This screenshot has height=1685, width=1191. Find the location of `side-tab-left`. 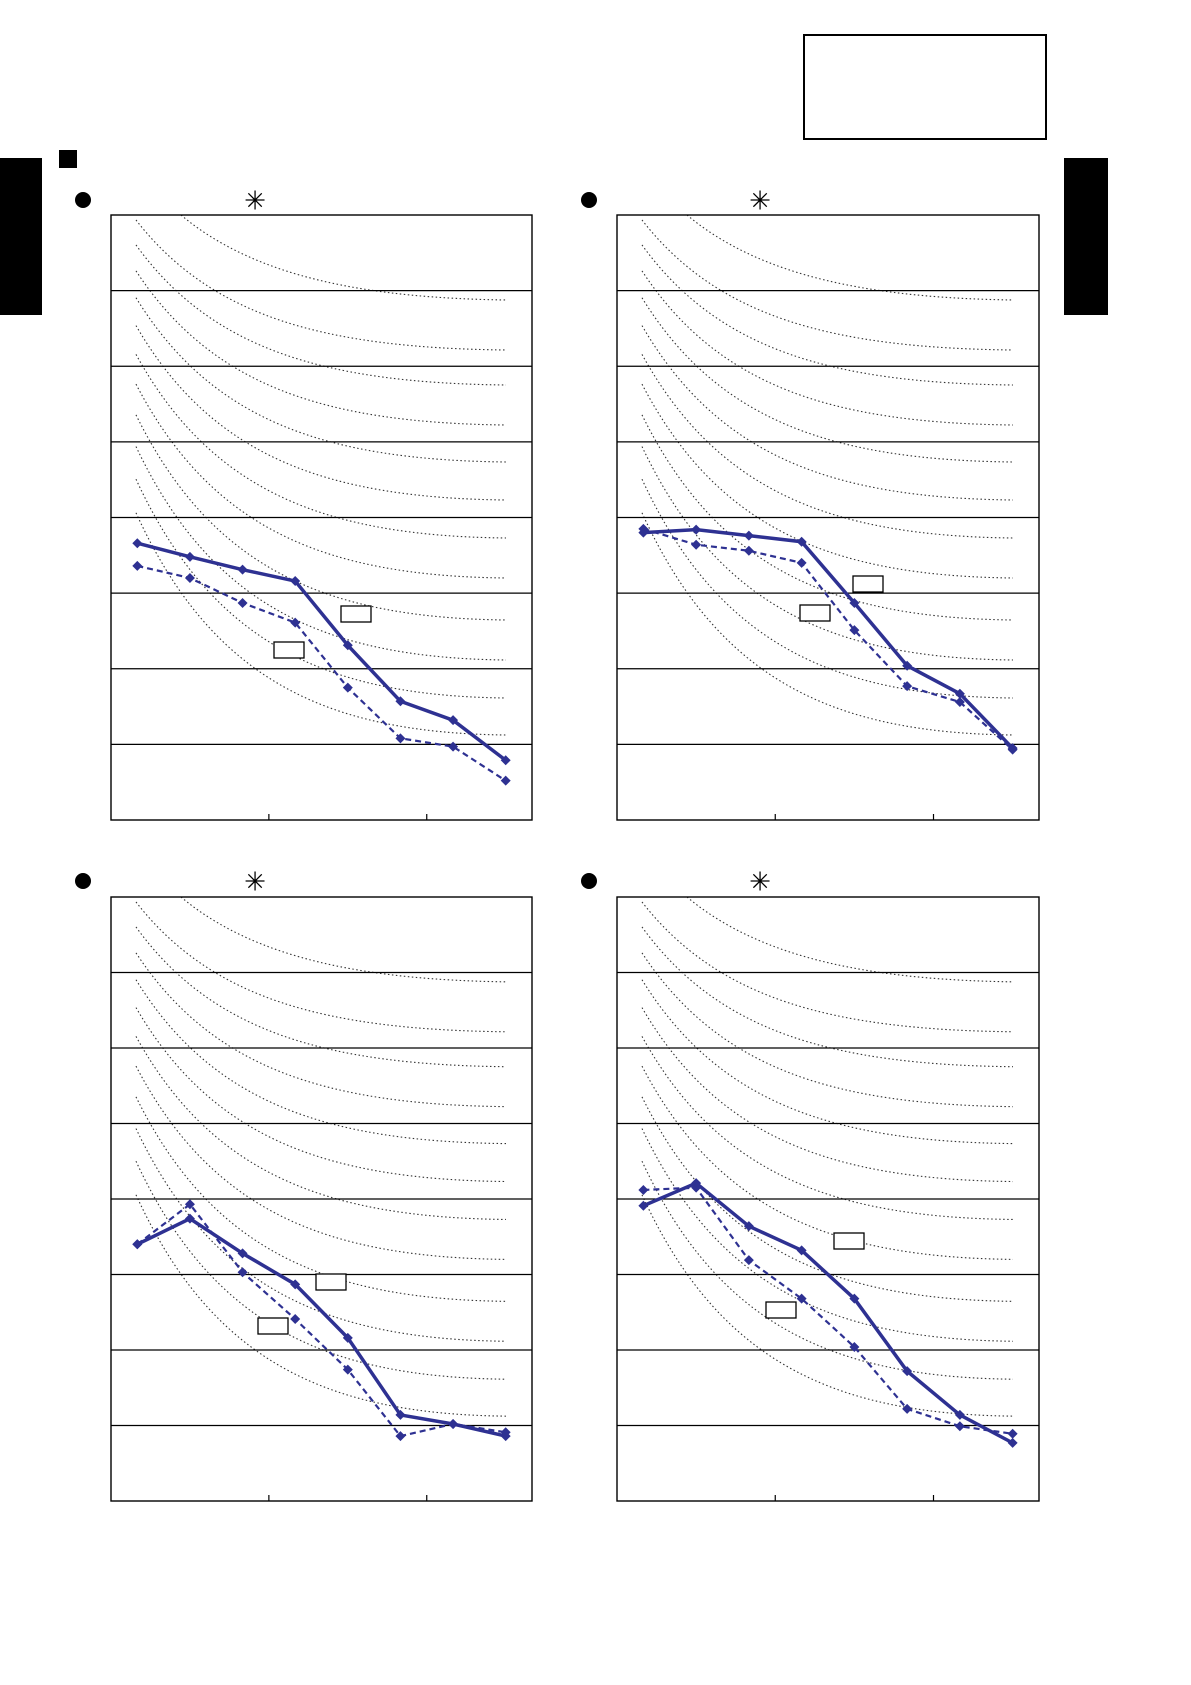

side-tab-left is located at coordinates (21, 236).